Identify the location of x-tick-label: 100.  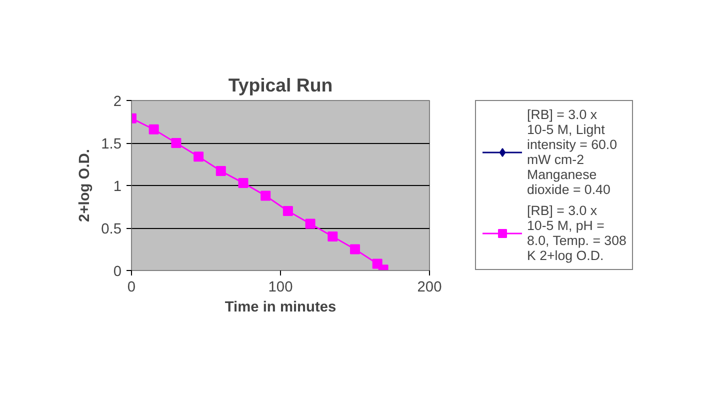
(280, 288).